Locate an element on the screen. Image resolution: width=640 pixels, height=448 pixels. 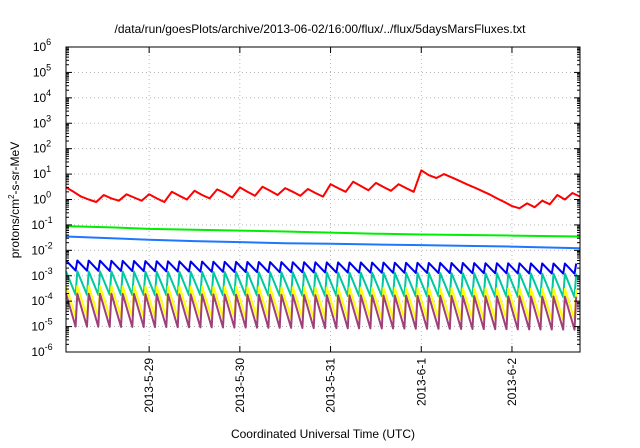
x-tick-label: 2013-6-2 is located at coordinates (512, 382).